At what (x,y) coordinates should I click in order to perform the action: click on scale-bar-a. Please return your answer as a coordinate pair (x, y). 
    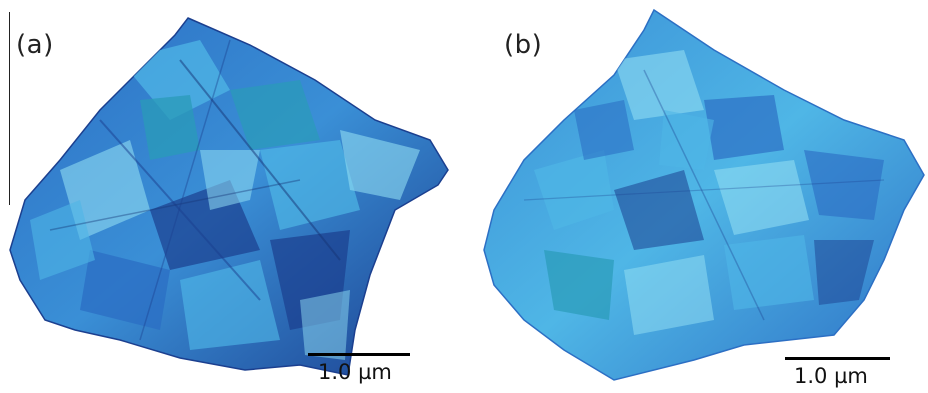
    Looking at the image, I should click on (359, 354).